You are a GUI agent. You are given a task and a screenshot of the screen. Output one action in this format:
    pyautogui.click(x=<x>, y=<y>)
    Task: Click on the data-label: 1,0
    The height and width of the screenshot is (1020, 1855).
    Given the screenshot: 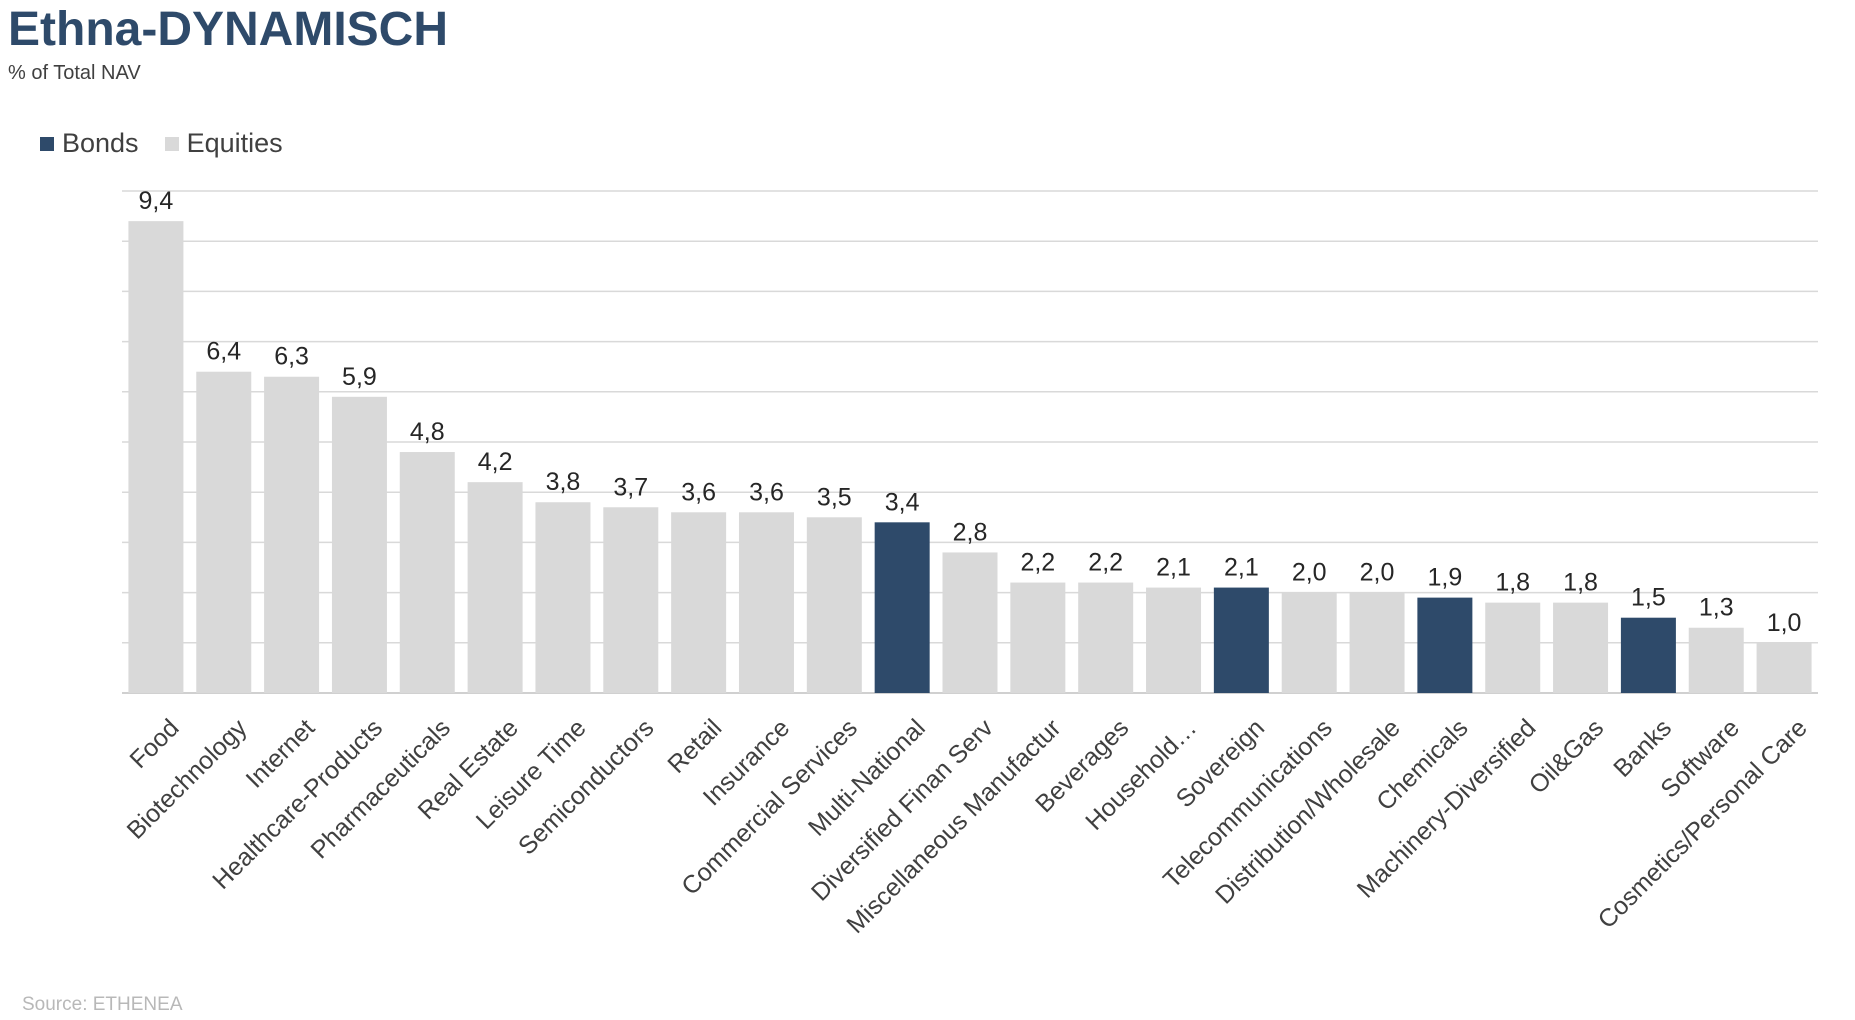 What is the action you would take?
    pyautogui.click(x=1784, y=623)
    